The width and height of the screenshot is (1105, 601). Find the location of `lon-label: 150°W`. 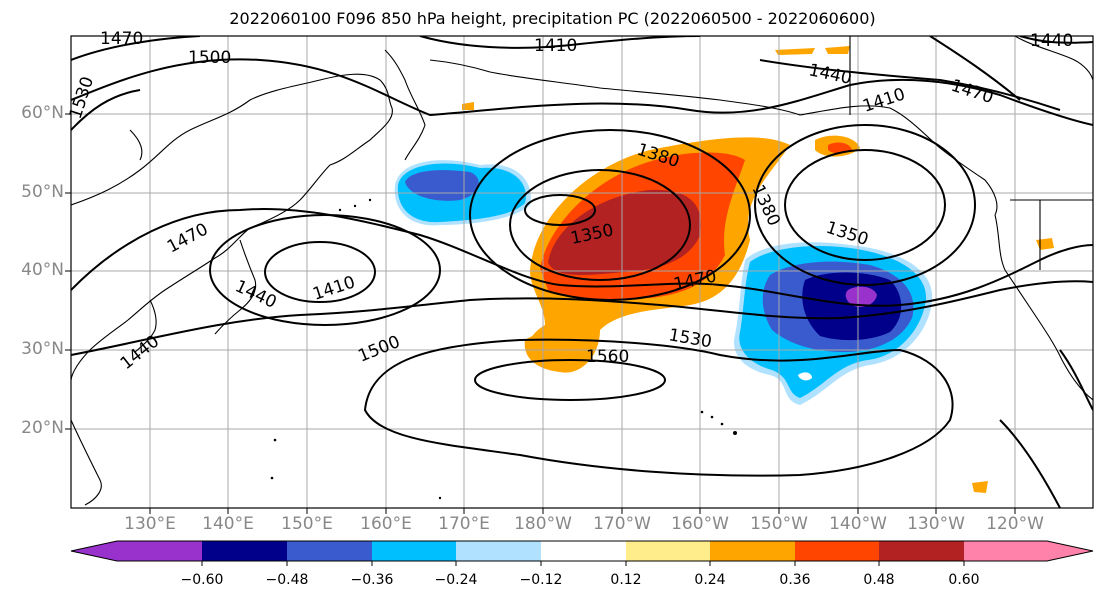

lon-label: 150°W is located at coordinates (779, 524).